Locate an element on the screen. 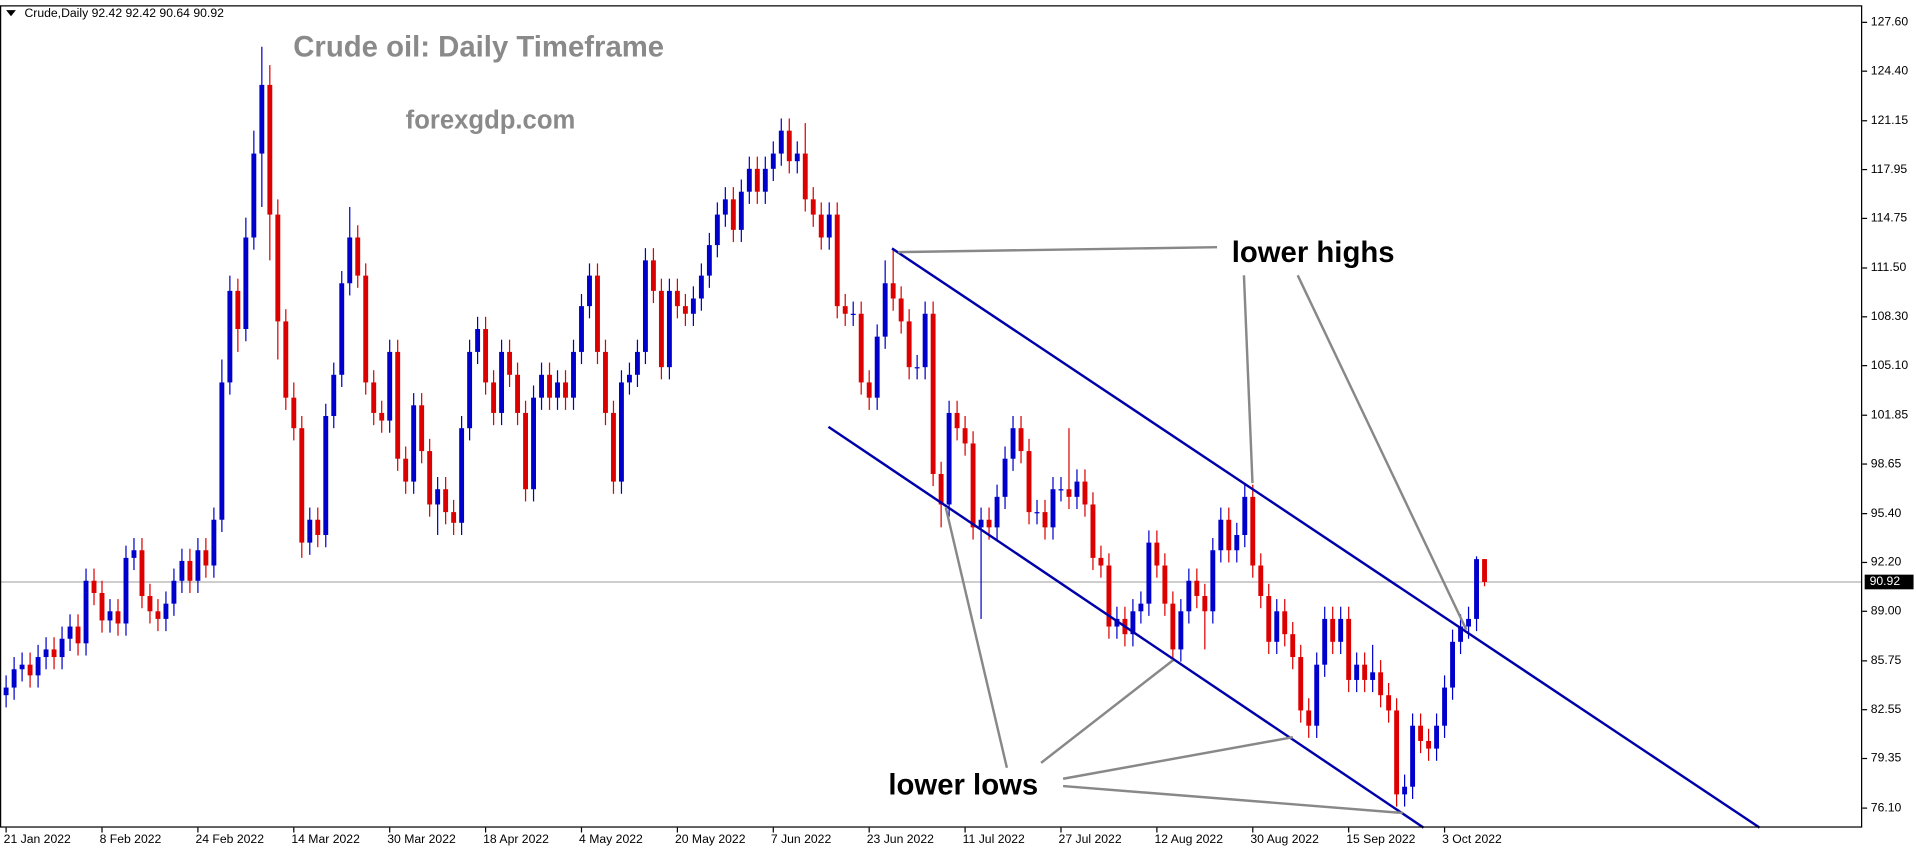 Image resolution: width=1916 pixels, height=850 pixels. x-tick-label: 11 Jul 2022 is located at coordinates (994, 839).